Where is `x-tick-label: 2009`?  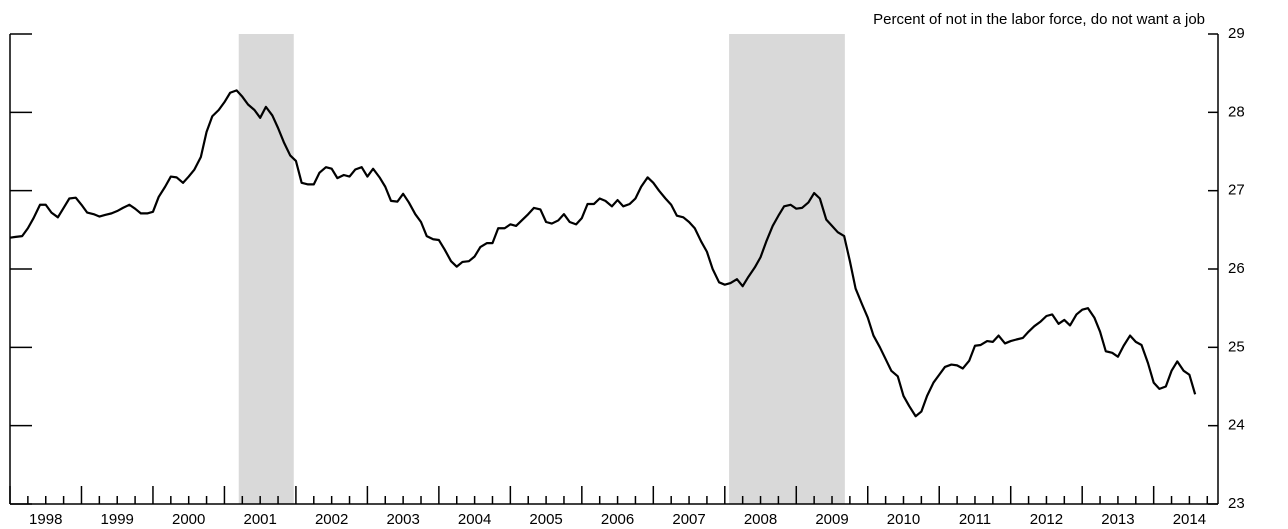
x-tick-label: 2009 is located at coordinates (831, 519).